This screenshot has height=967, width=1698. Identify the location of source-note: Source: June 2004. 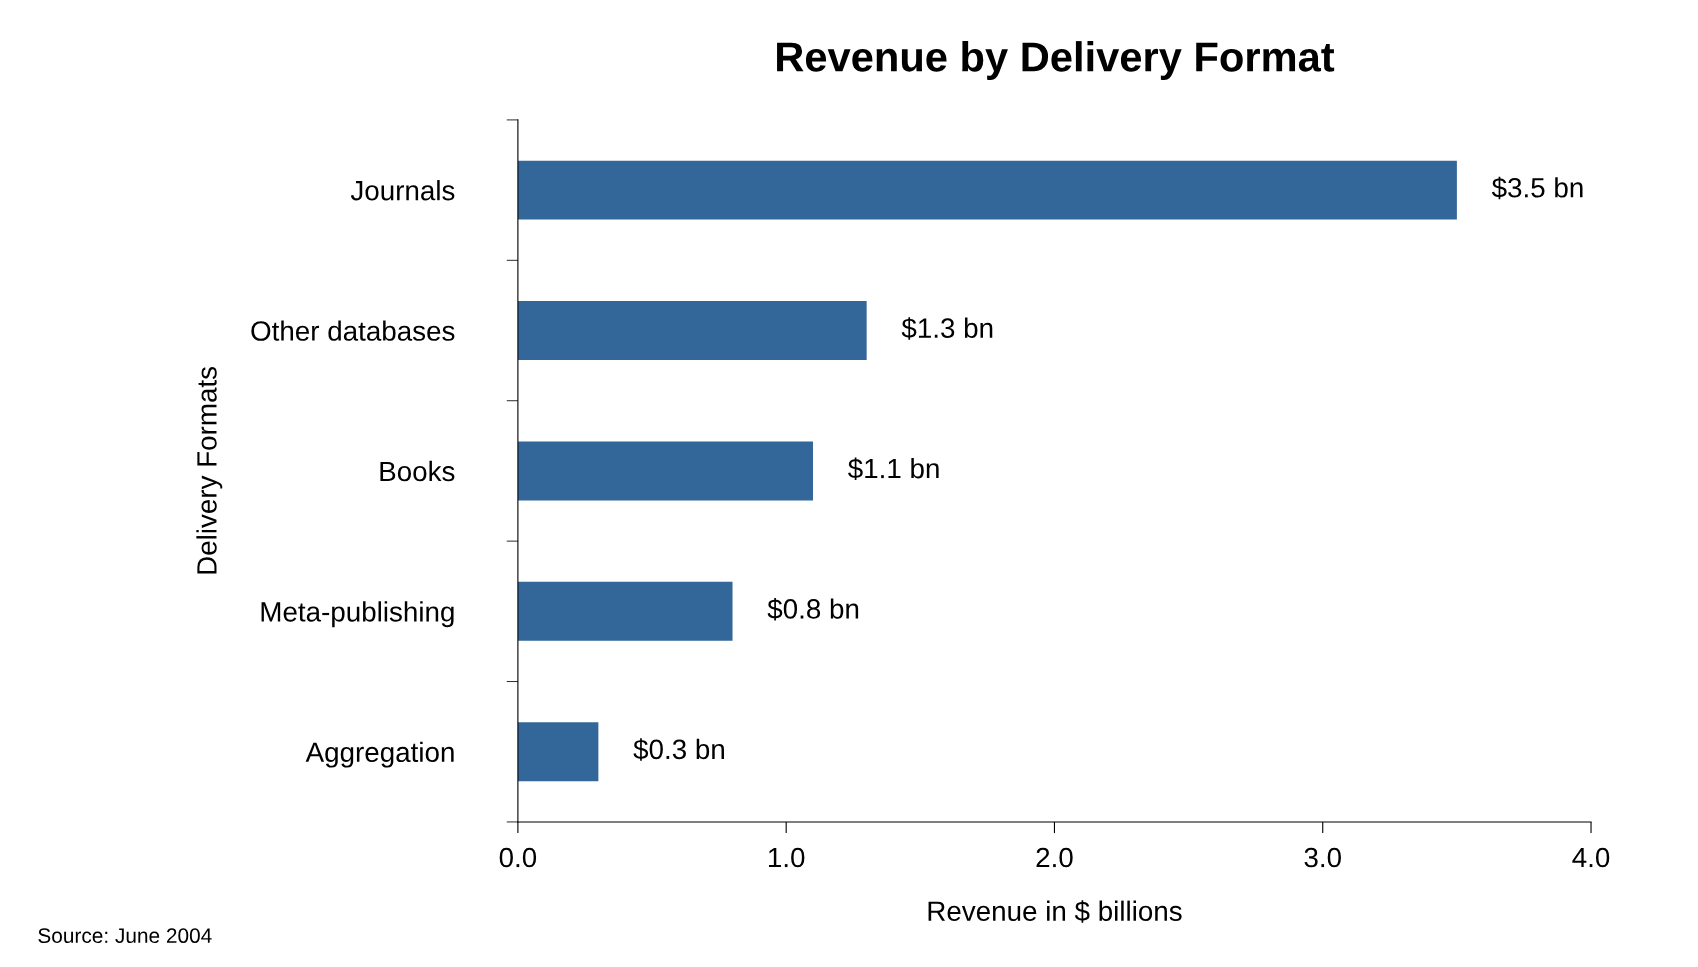
(125, 936).